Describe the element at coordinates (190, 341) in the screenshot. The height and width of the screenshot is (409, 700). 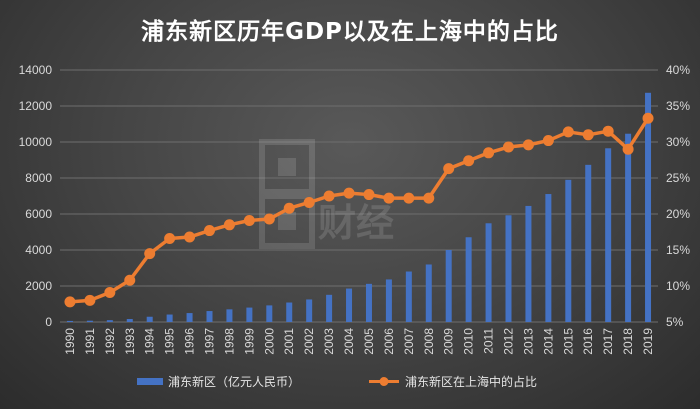
I see `x-tick-label: 1996` at that location.